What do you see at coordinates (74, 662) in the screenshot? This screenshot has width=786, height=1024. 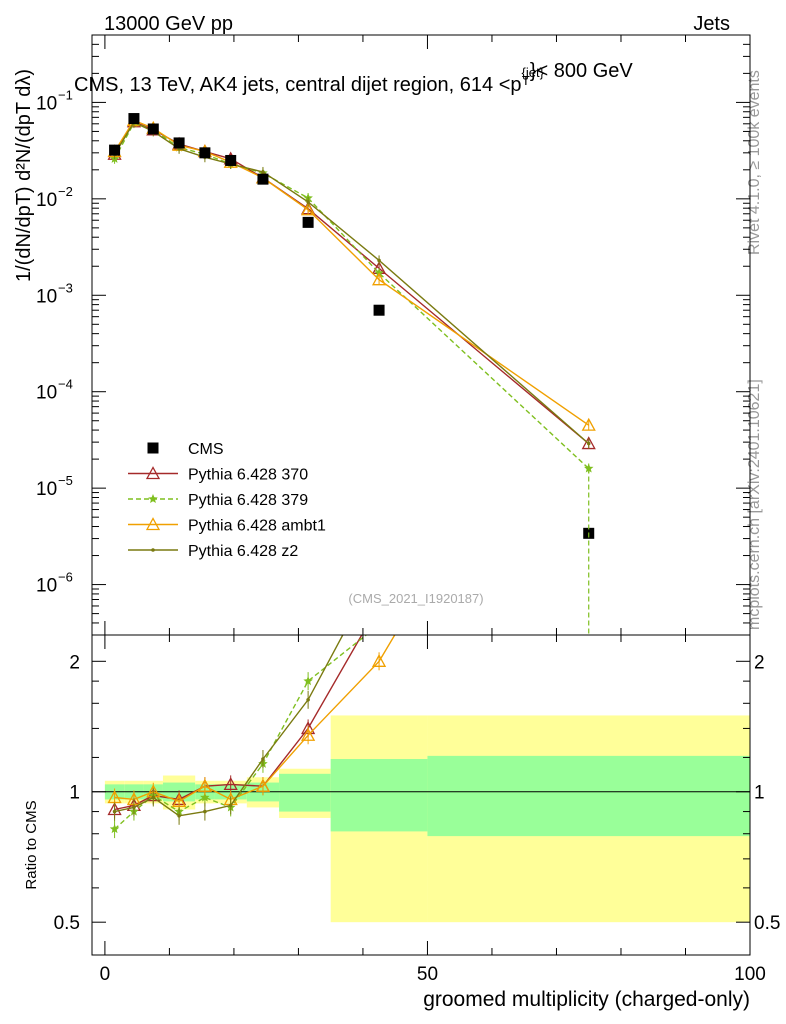 I see `ratio-y-tick-label: 2` at bounding box center [74, 662].